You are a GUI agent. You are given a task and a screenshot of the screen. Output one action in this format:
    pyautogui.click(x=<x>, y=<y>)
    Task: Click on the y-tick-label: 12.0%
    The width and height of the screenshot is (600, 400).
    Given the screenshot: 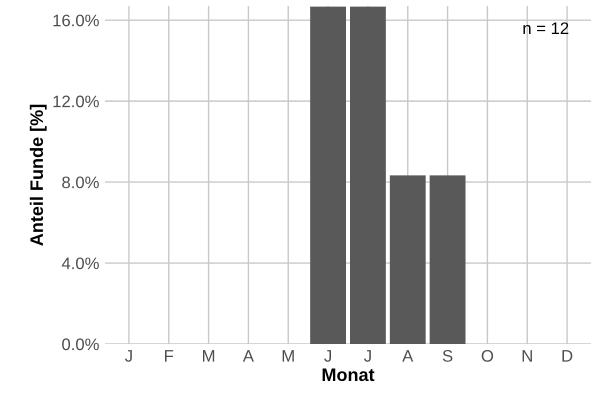 What is the action you would take?
    pyautogui.click(x=76, y=102)
    